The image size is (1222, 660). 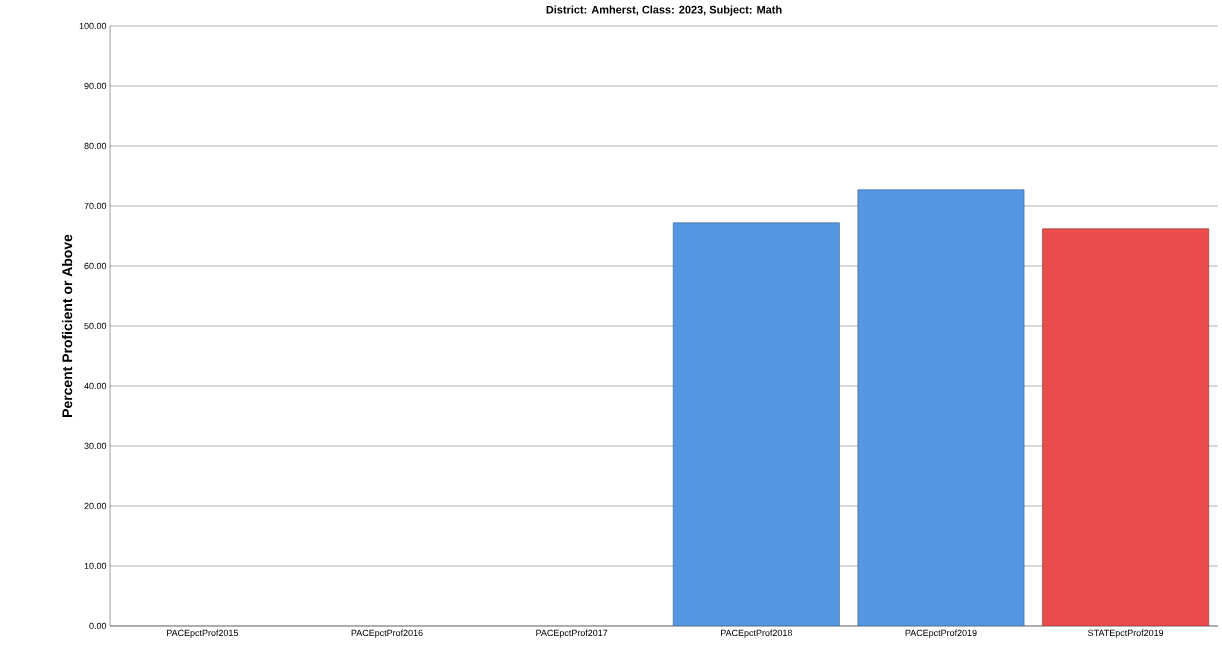 What do you see at coordinates (95, 506) in the screenshot?
I see `y-tick-label: 20.00` at bounding box center [95, 506].